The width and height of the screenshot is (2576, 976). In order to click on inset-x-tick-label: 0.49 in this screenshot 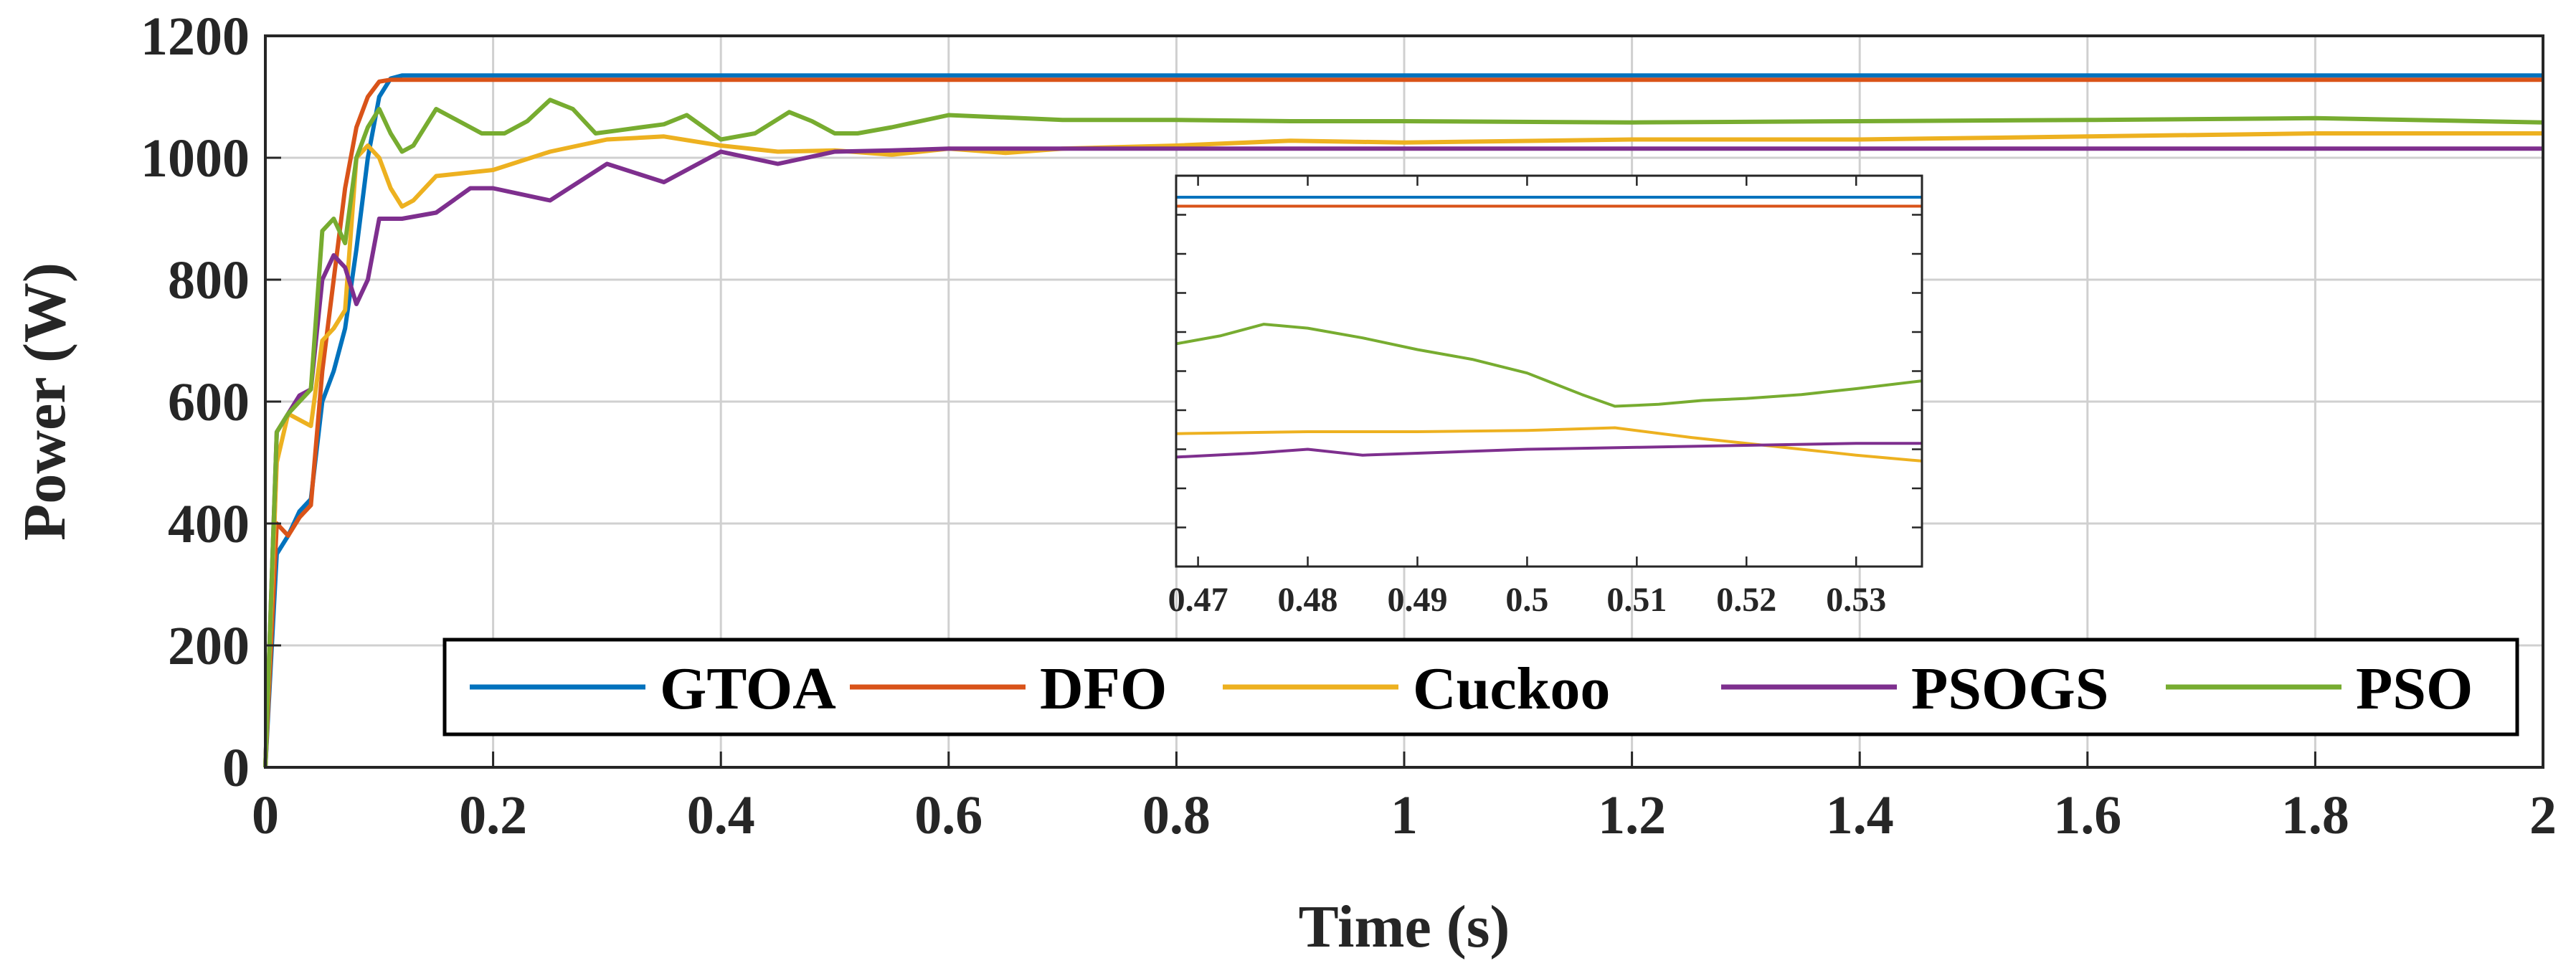, I will do `click(1417, 600)`.